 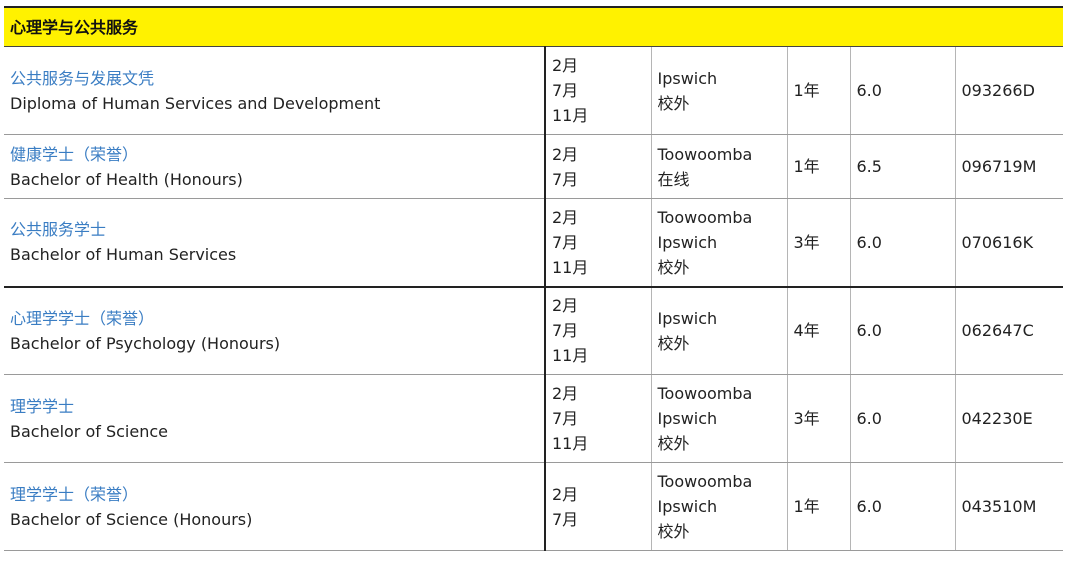 What do you see at coordinates (1009, 330) in the screenshot?
I see `cricos-code-cell: 062647C` at bounding box center [1009, 330].